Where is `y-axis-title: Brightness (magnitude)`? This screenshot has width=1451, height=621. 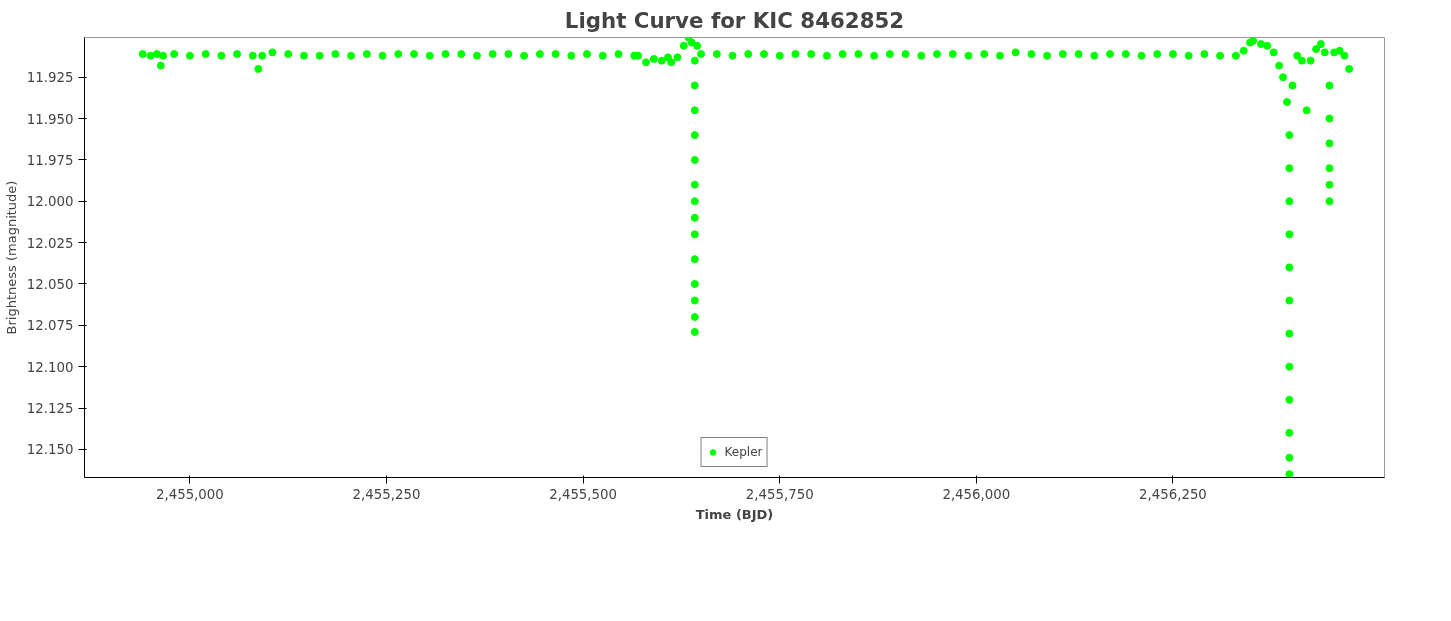 y-axis-title: Brightness (magnitude) is located at coordinates (11, 257).